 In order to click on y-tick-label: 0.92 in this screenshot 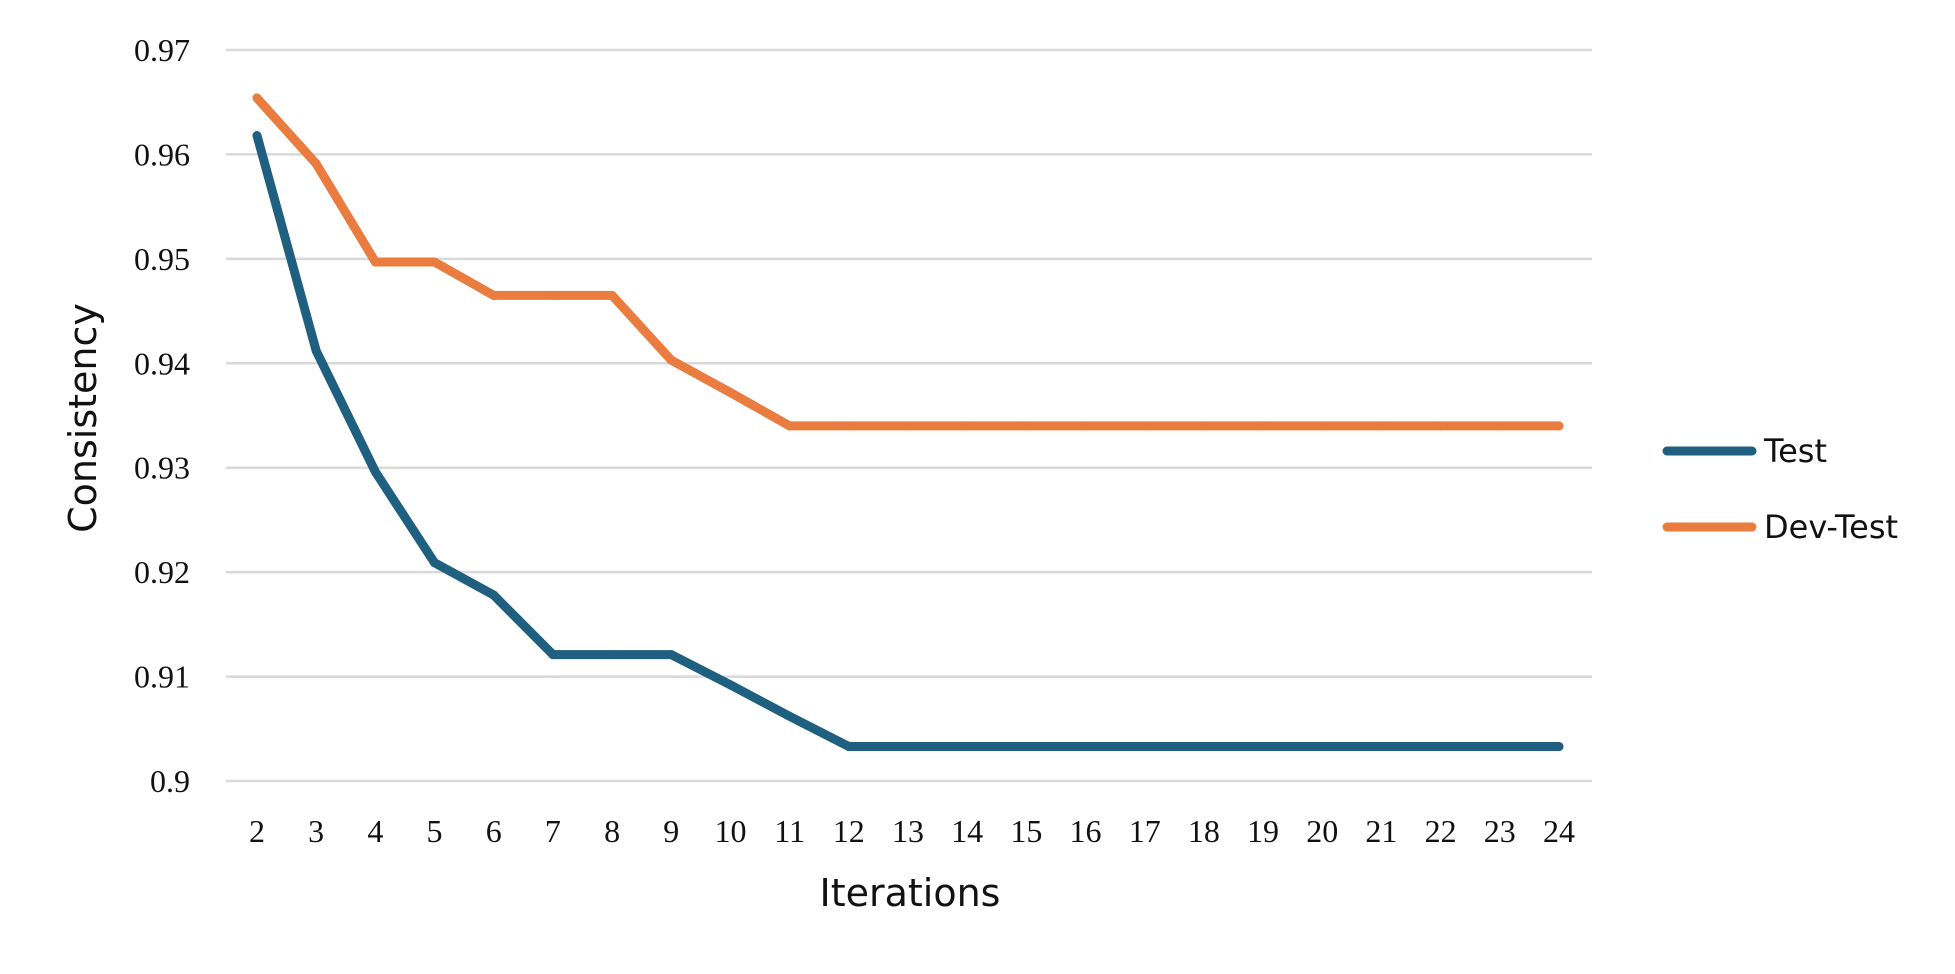, I will do `click(162, 572)`.